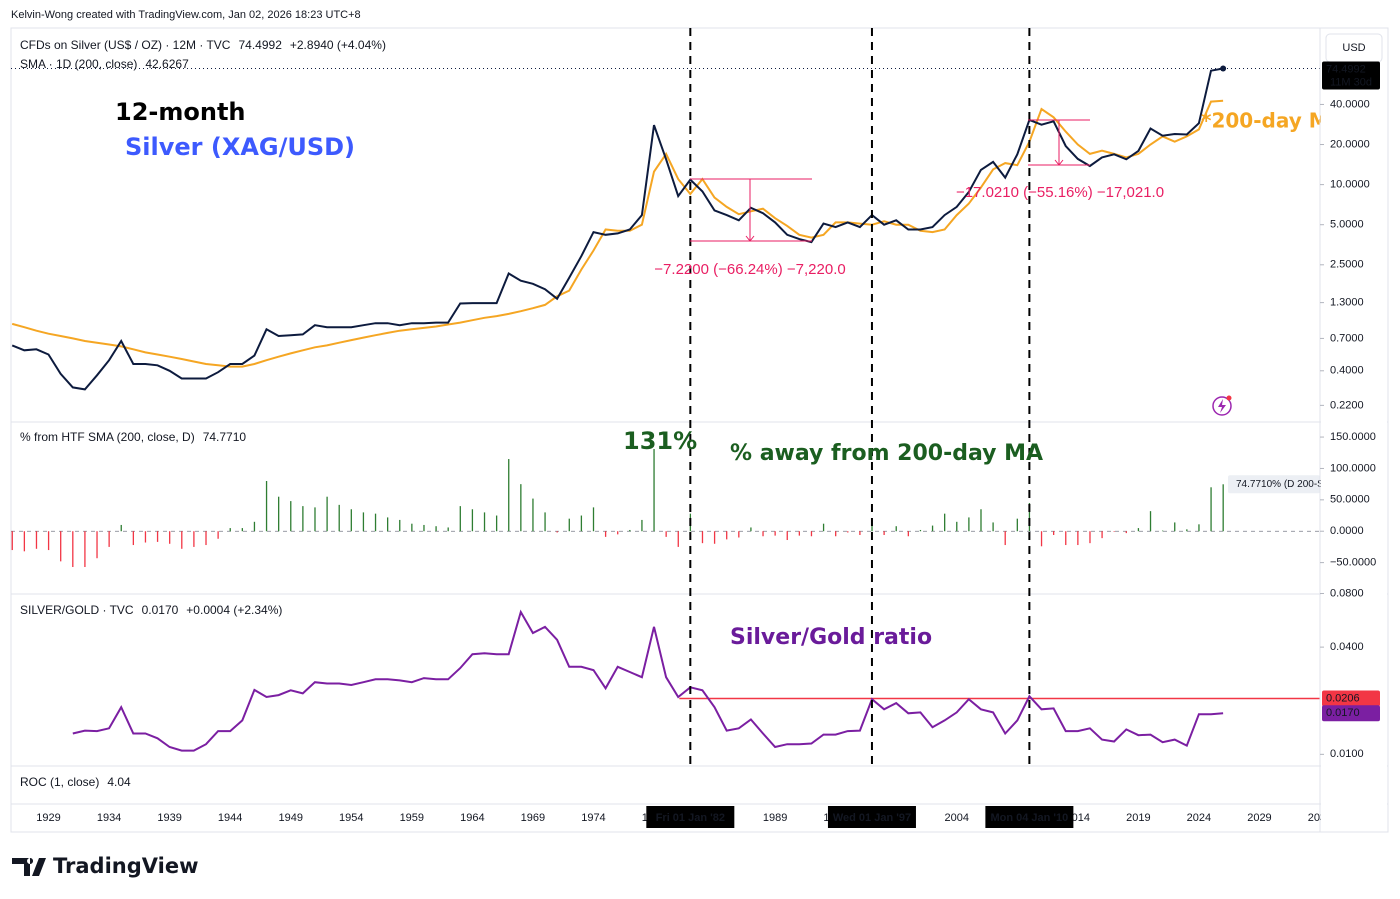  What do you see at coordinates (1353, 563) in the screenshot?
I see `y-tick-label: −50.0000` at bounding box center [1353, 563].